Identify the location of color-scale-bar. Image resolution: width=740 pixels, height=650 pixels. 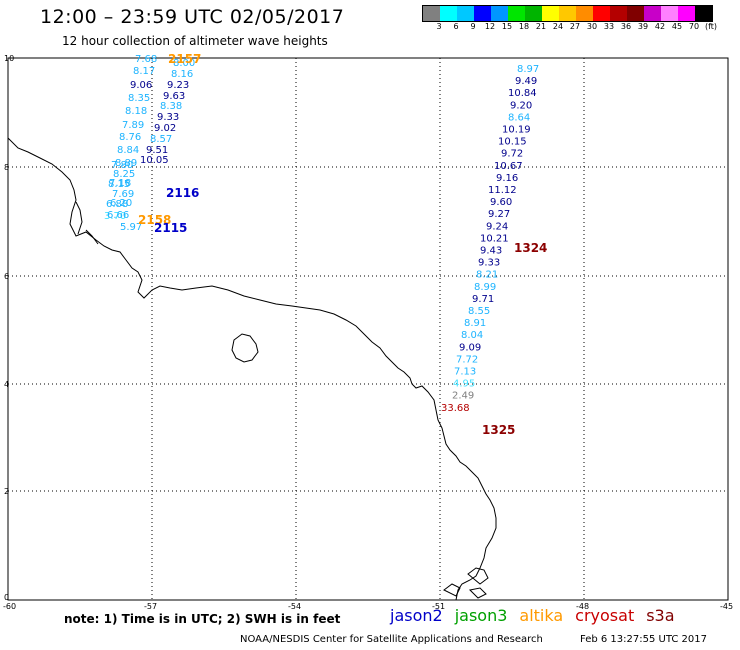
(567, 13).